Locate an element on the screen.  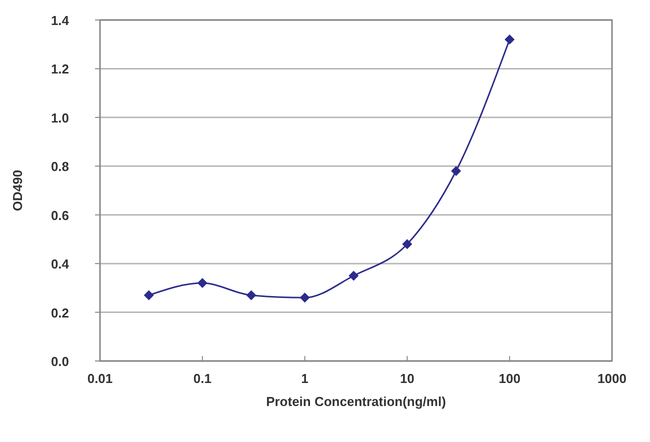
x-axis-title: Protein Concentration(ng/ml) is located at coordinates (356, 401).